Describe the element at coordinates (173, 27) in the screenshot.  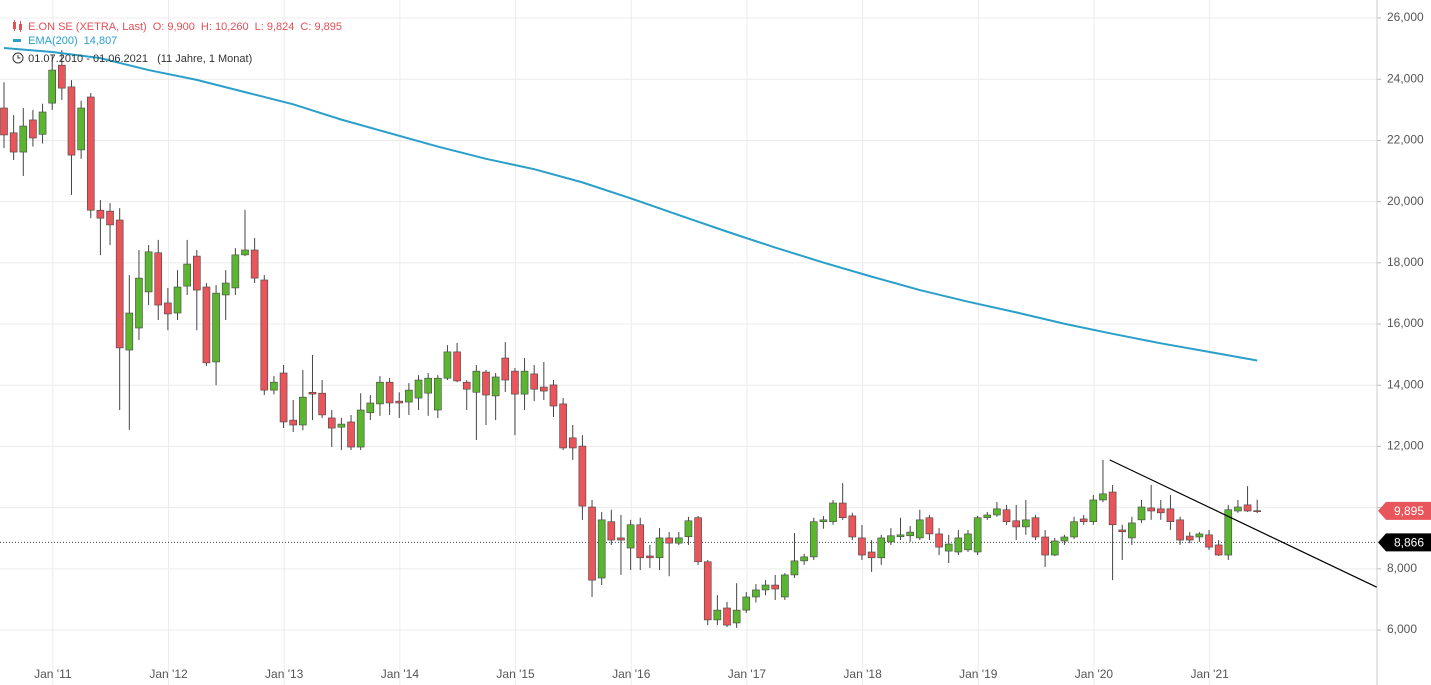
I see `open: O: 9,900` at that location.